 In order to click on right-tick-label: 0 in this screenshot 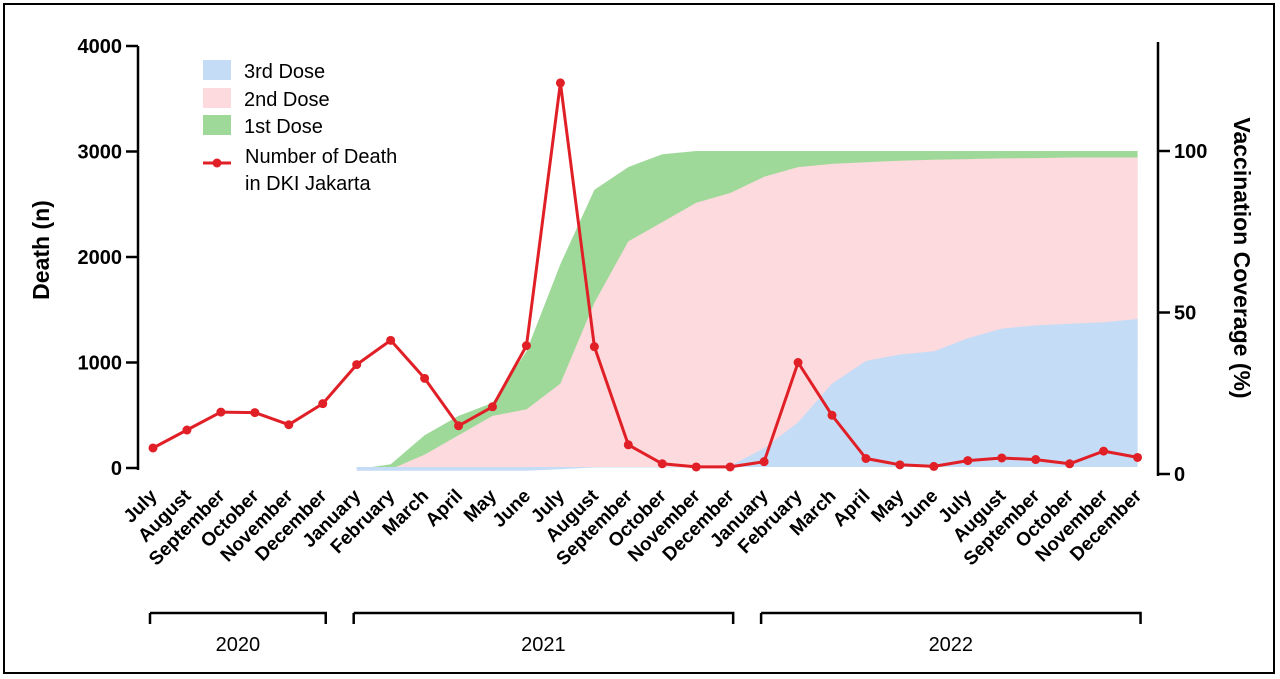, I will do `click(1179, 475)`.